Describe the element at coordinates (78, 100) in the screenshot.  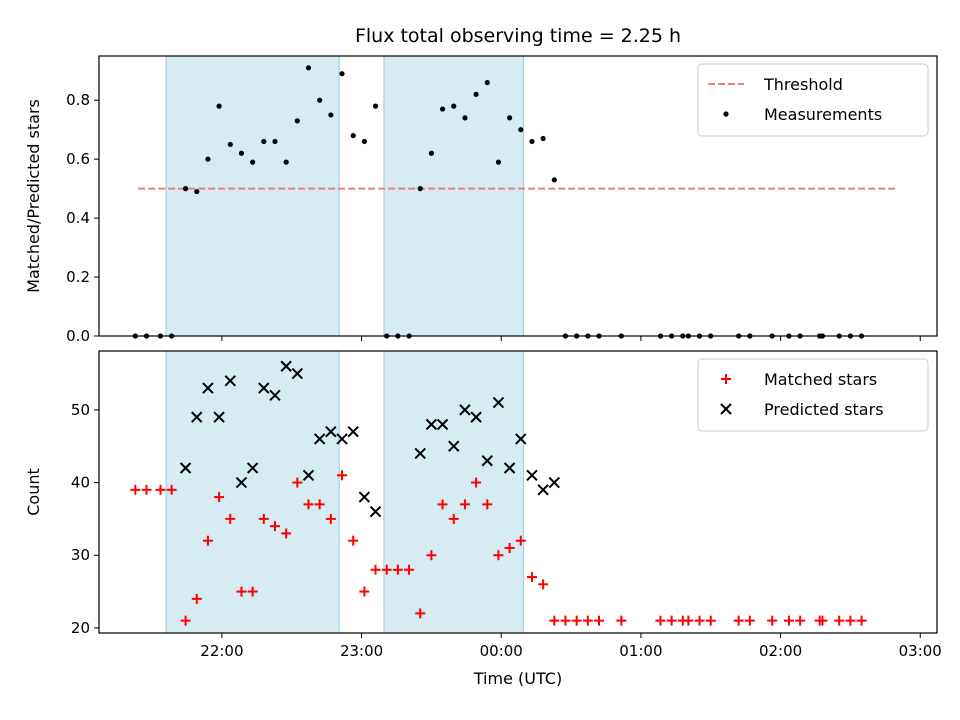
I see `y-tick-label: 0.8` at that location.